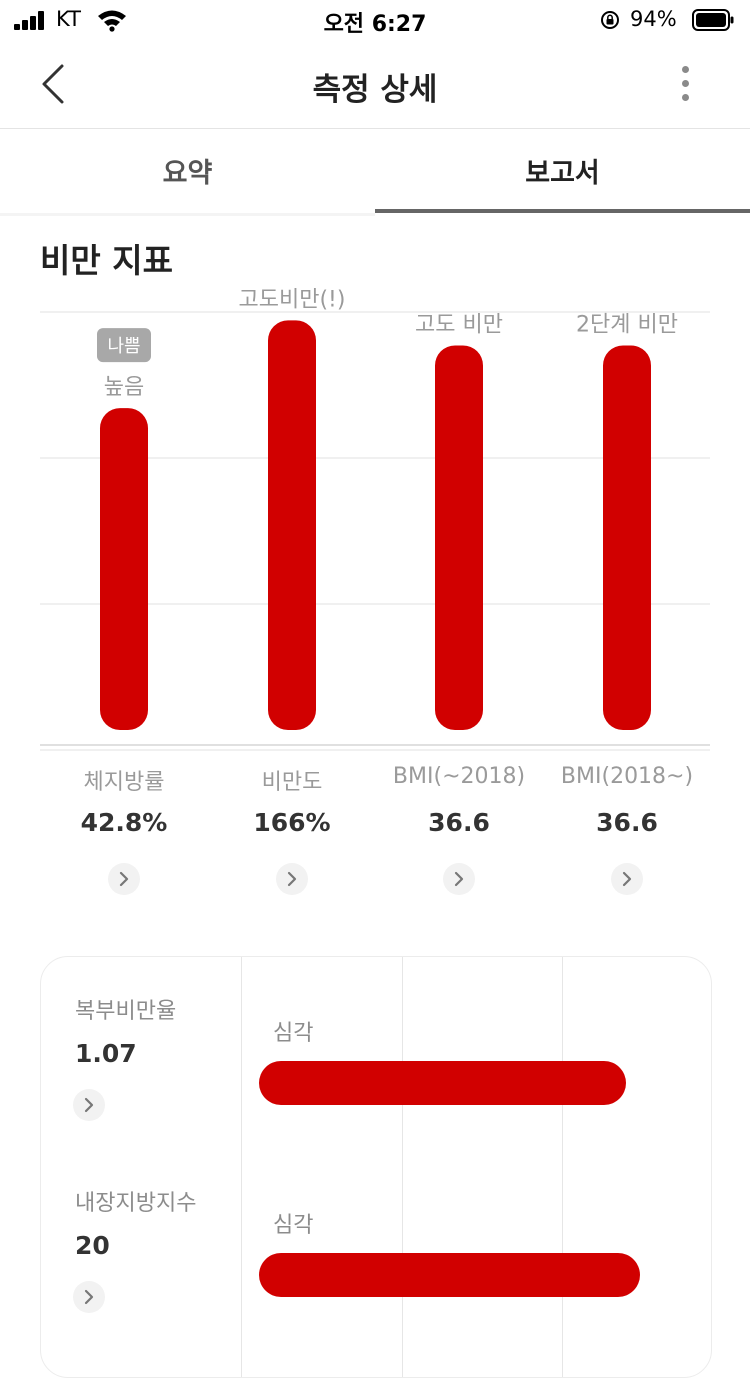  What do you see at coordinates (653, 19) in the screenshot?
I see `battery-percent: 94%` at bounding box center [653, 19].